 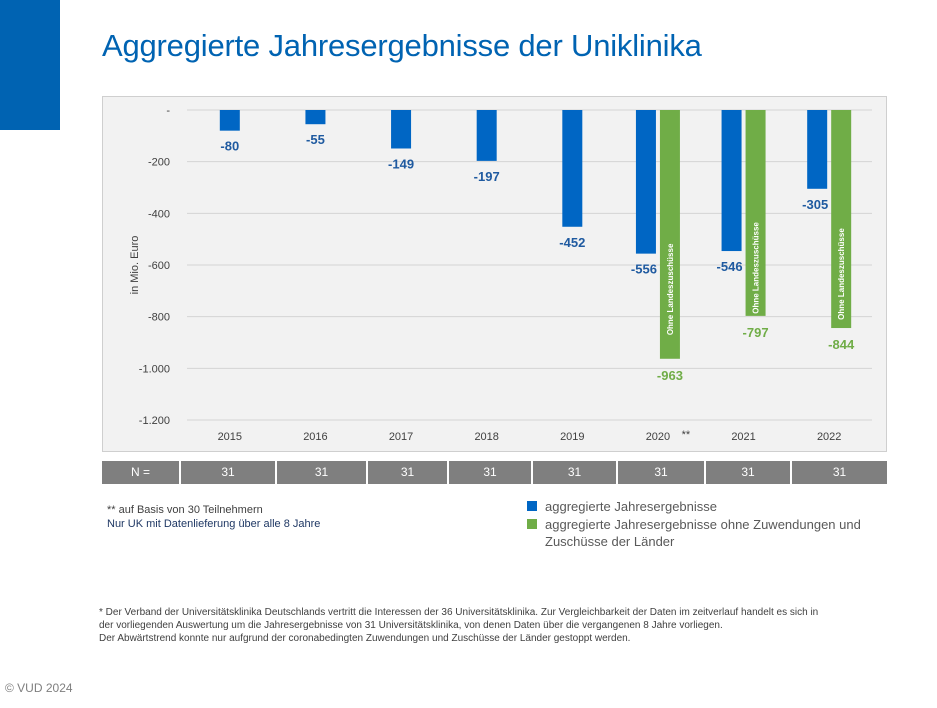 I want to click on legend-swatch-series2, so click(x=532, y=524).